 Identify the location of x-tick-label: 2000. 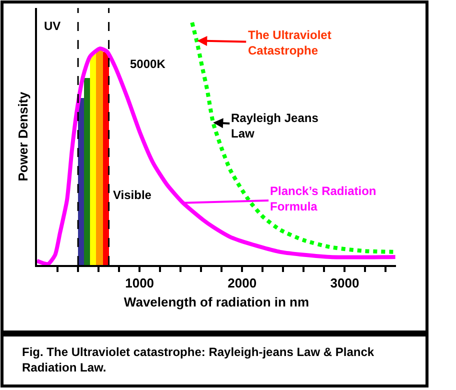
(242, 283).